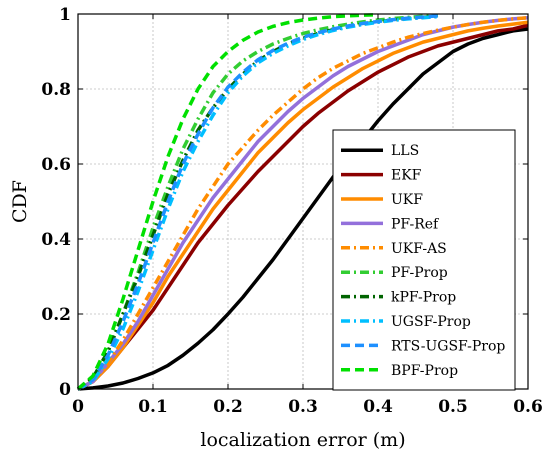  I want to click on y-tick-label: 0.2, so click(56, 315).